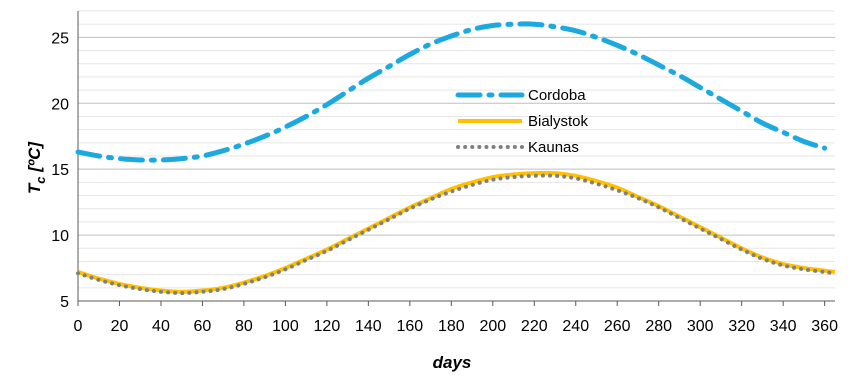 Image resolution: width=856 pixels, height=377 pixels. Describe the element at coordinates (741, 326) in the screenshot. I see `x-tick-label: 320` at that location.